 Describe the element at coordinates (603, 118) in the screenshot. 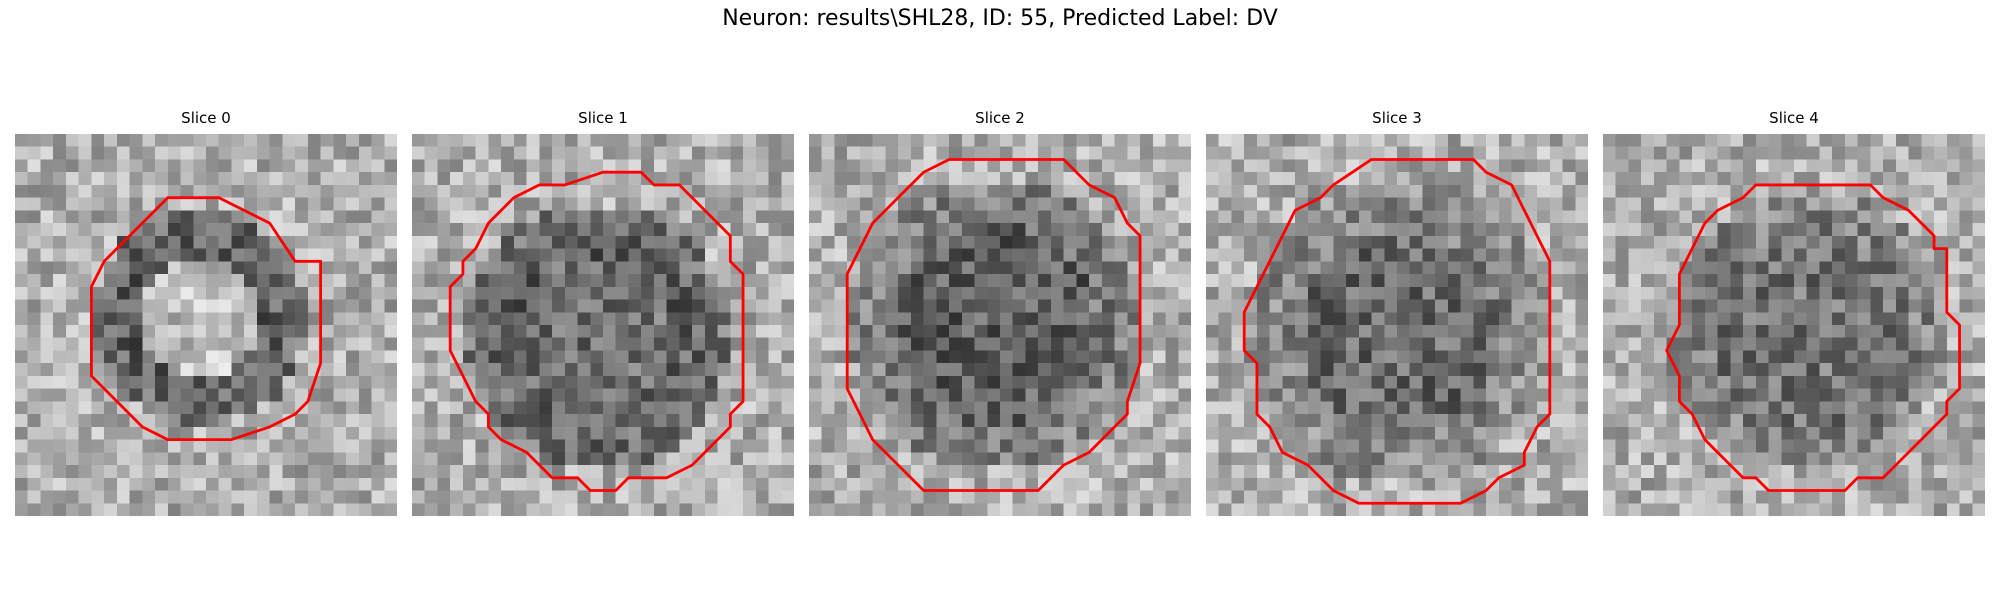

I see `slice-title-1: Slice 1` at that location.